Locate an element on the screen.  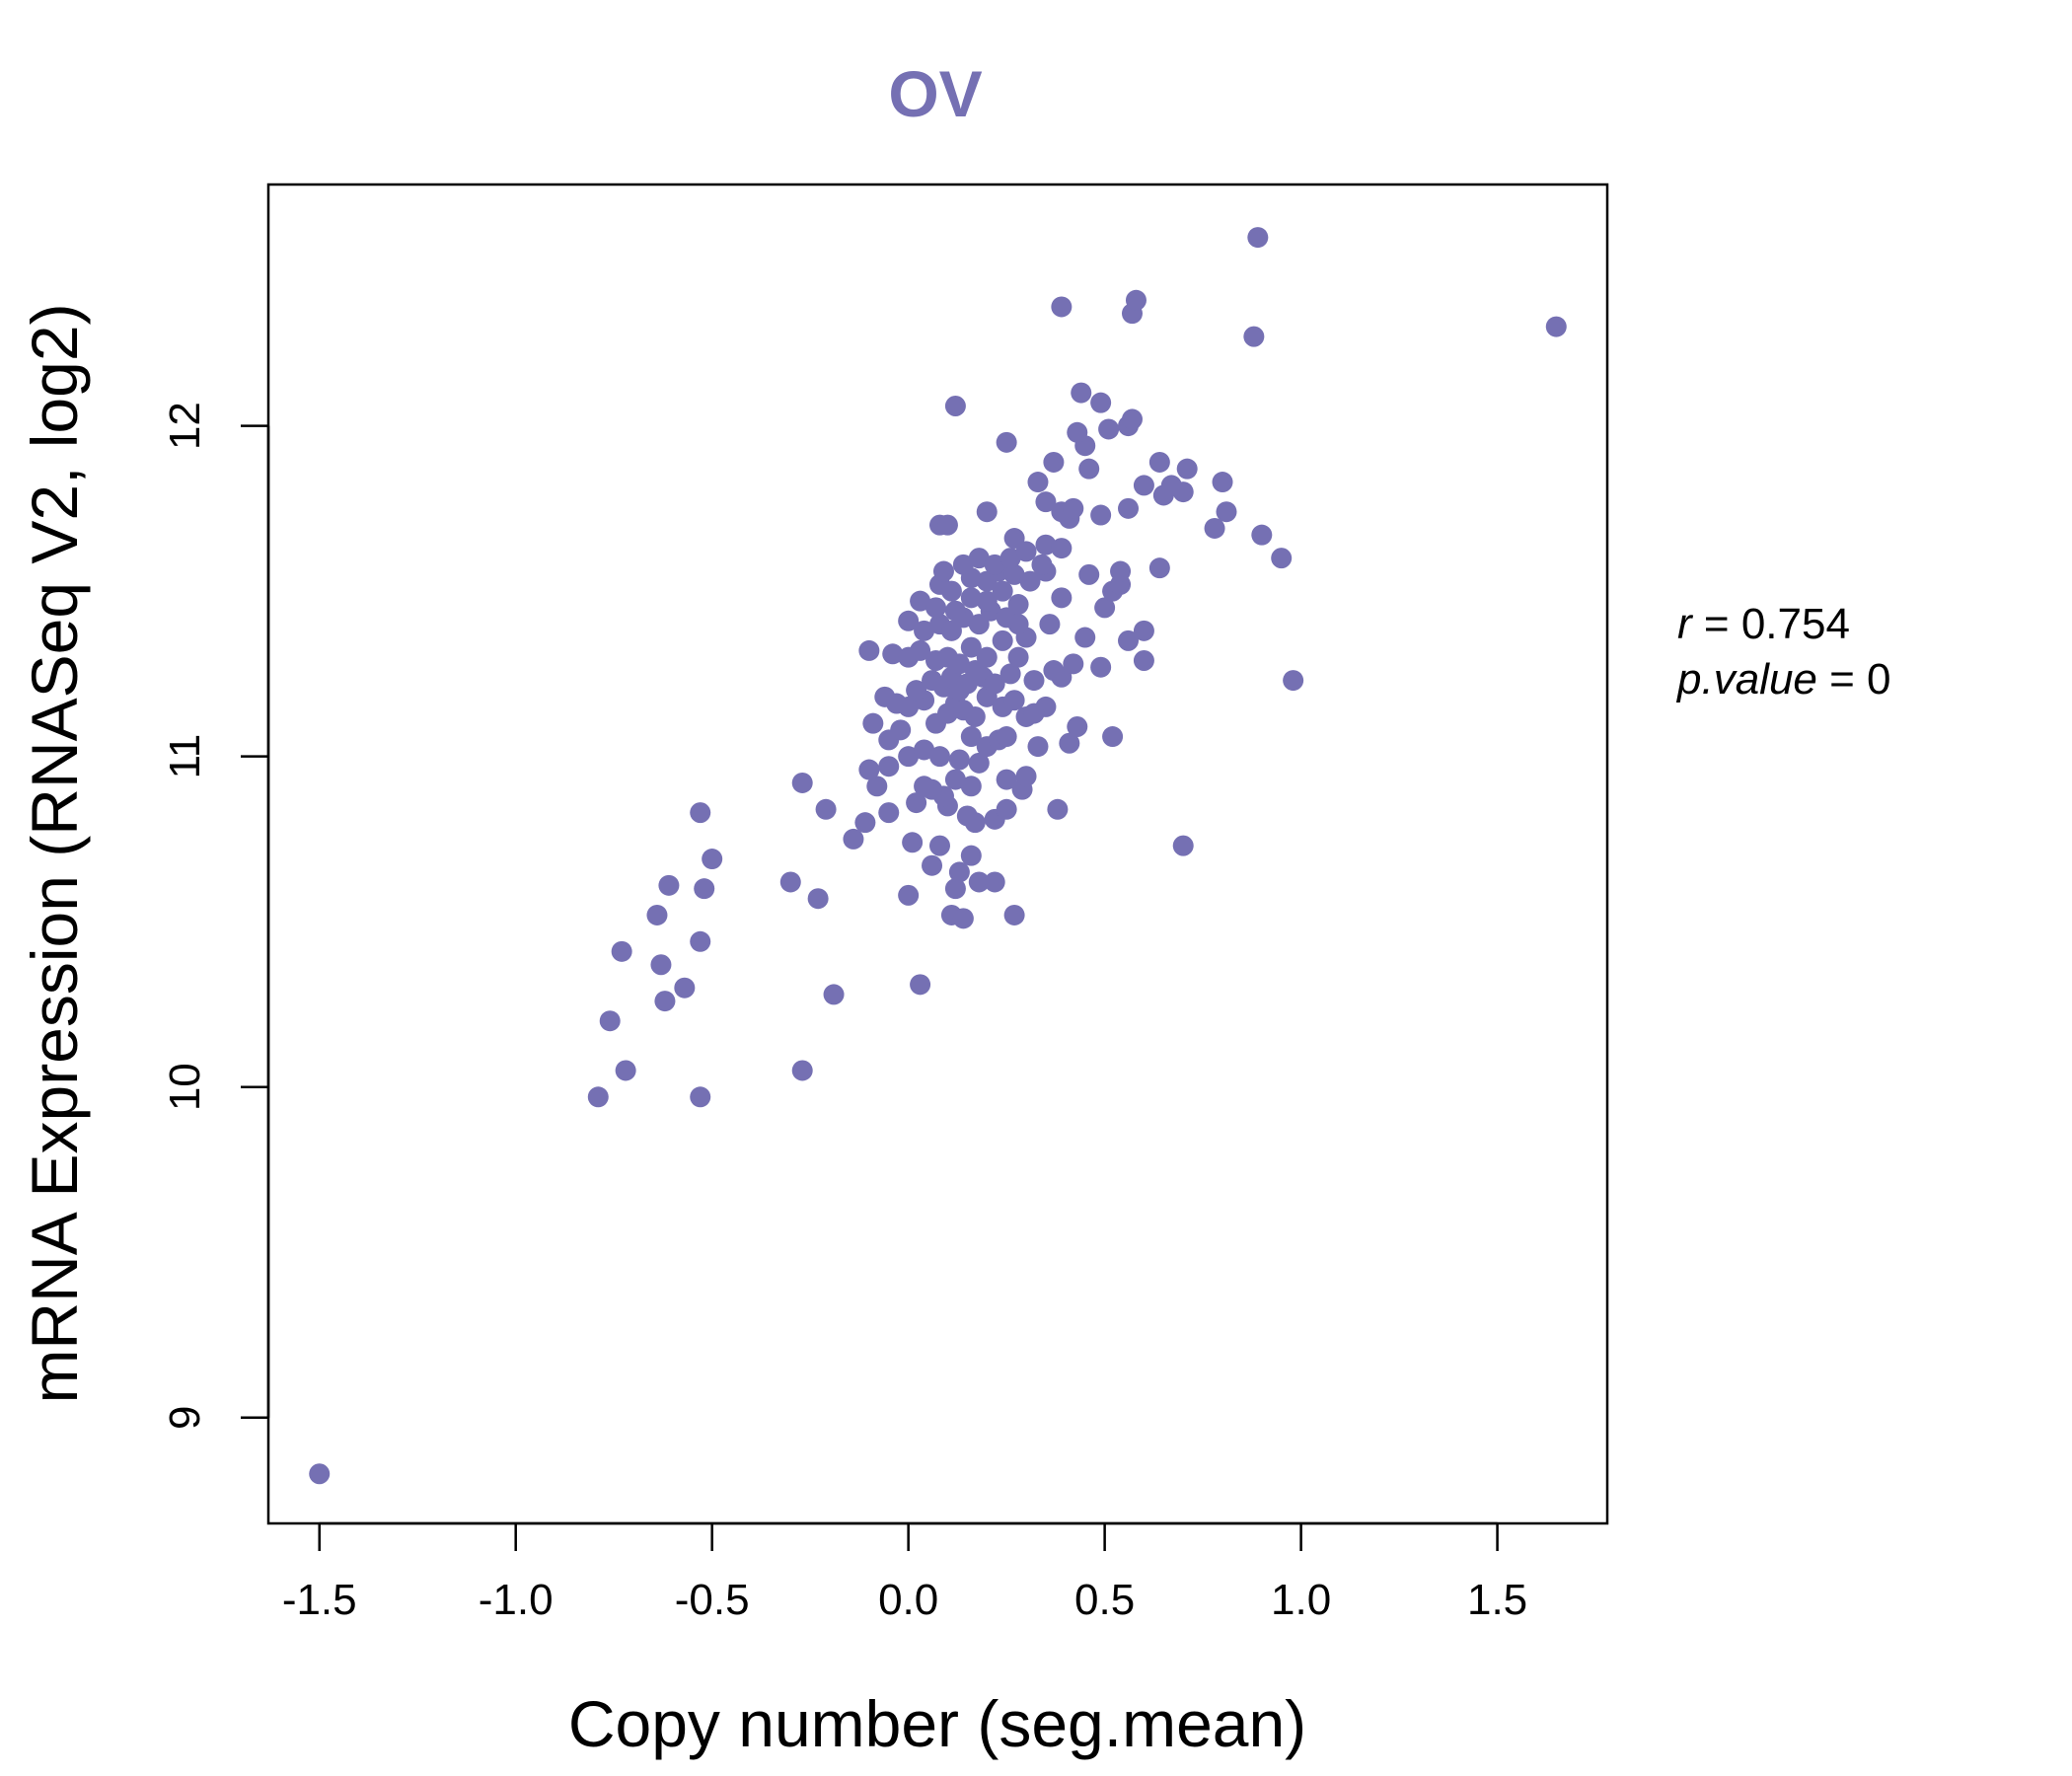
svg-text: p.value = 0 is located at coordinates (1783, 679).